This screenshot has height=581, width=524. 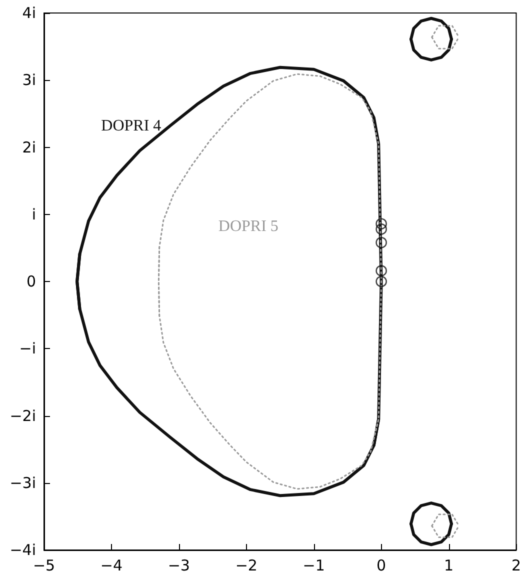 I want to click on y-tick-label: −3i, so click(x=23, y=483).